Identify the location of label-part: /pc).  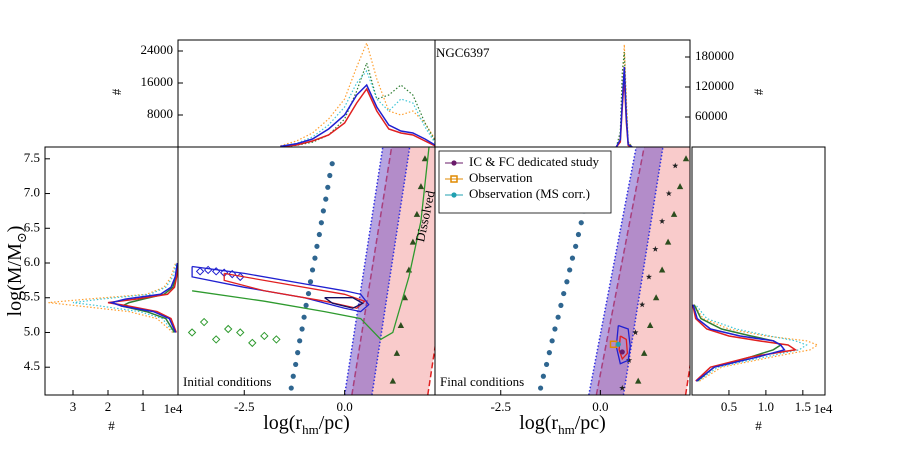
(590, 423).